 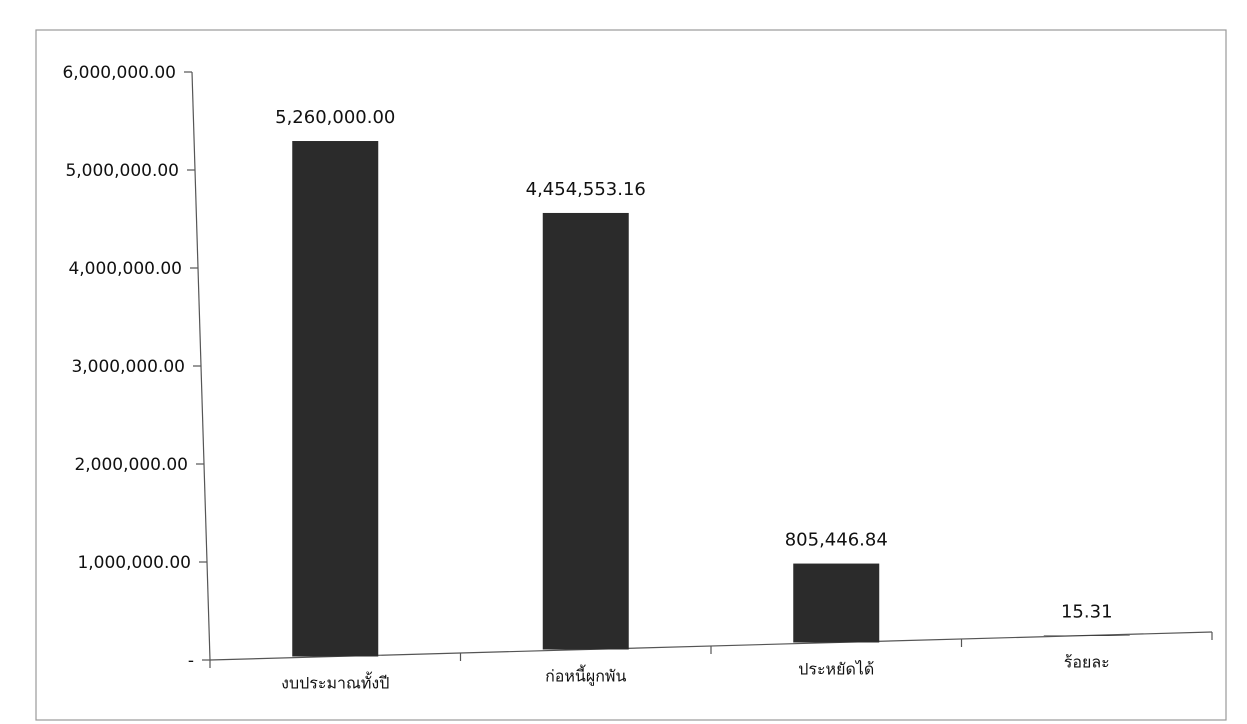 I want to click on category-label: ก่อหนี้ผูกพัน, so click(x=585, y=676).